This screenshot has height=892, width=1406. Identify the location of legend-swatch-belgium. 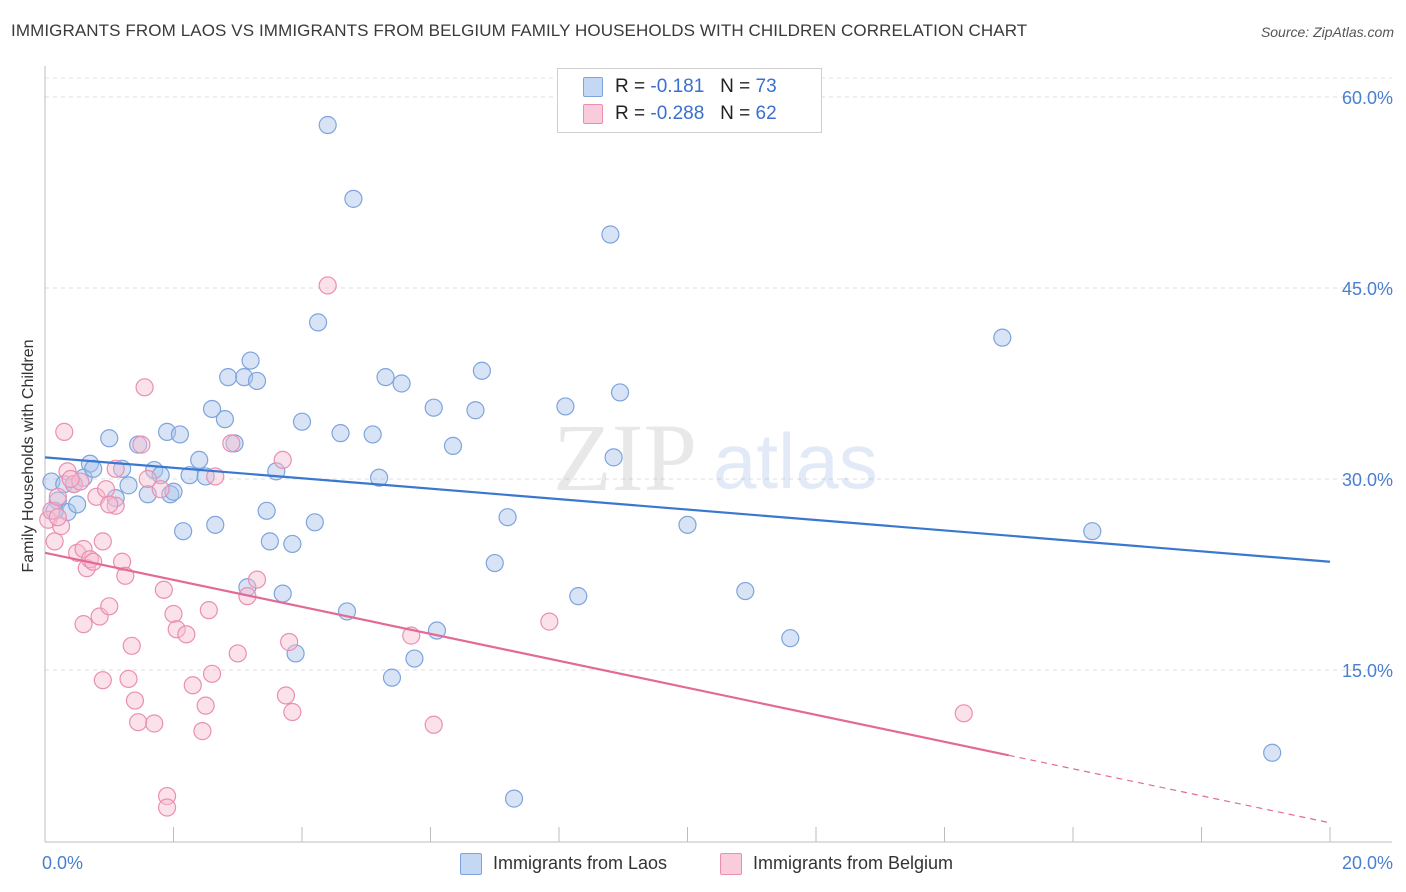
(593, 114).